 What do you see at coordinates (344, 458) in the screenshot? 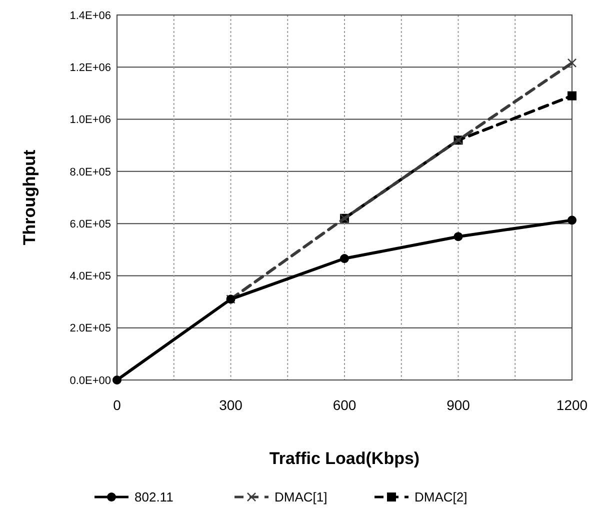
I see `x-axis-title: Traffic Load(Kbps)` at bounding box center [344, 458].